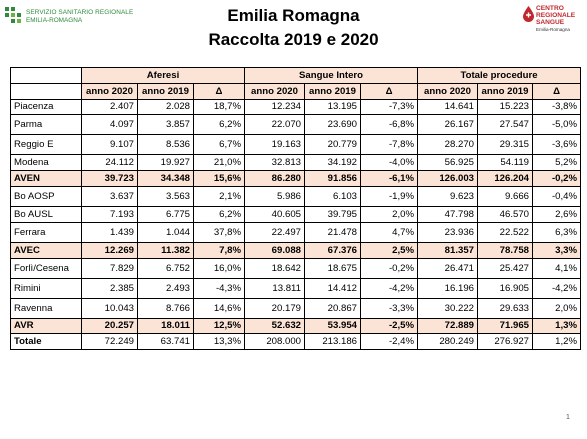  Describe the element at coordinates (553, 20) in the screenshot. I see `crs-logo: CENTRO REGIONALE SANGUE Emilia-Romagna` at that location.